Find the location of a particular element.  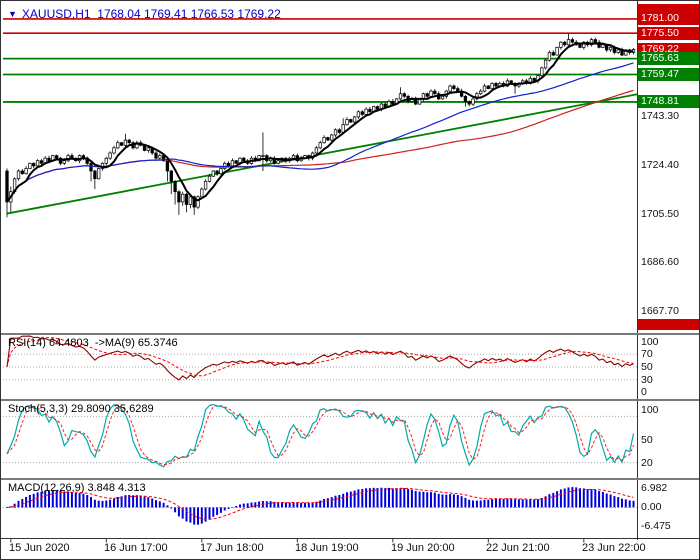

rsi-axis-label: 30 is located at coordinates (647, 380).